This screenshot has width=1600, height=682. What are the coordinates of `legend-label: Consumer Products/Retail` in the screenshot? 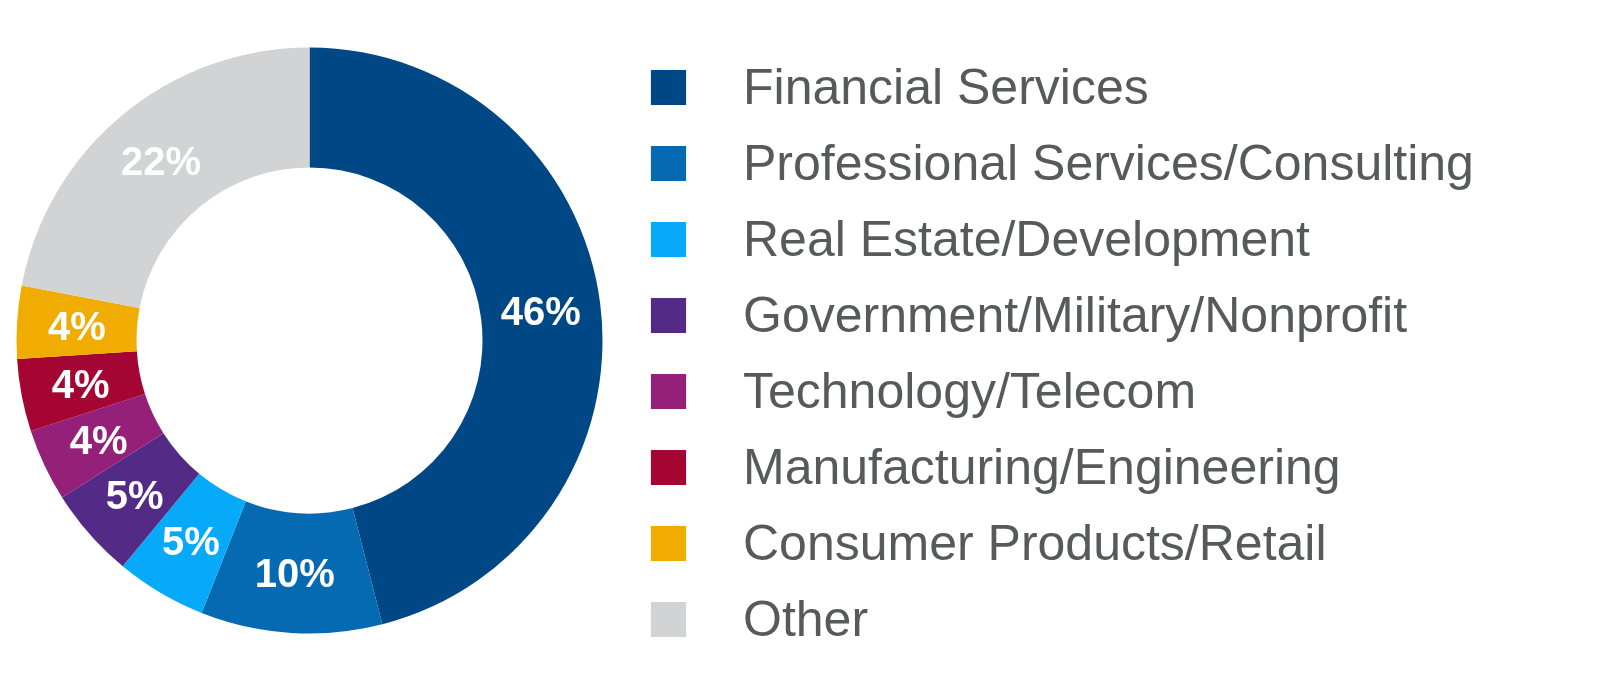 It's located at (1035, 543).